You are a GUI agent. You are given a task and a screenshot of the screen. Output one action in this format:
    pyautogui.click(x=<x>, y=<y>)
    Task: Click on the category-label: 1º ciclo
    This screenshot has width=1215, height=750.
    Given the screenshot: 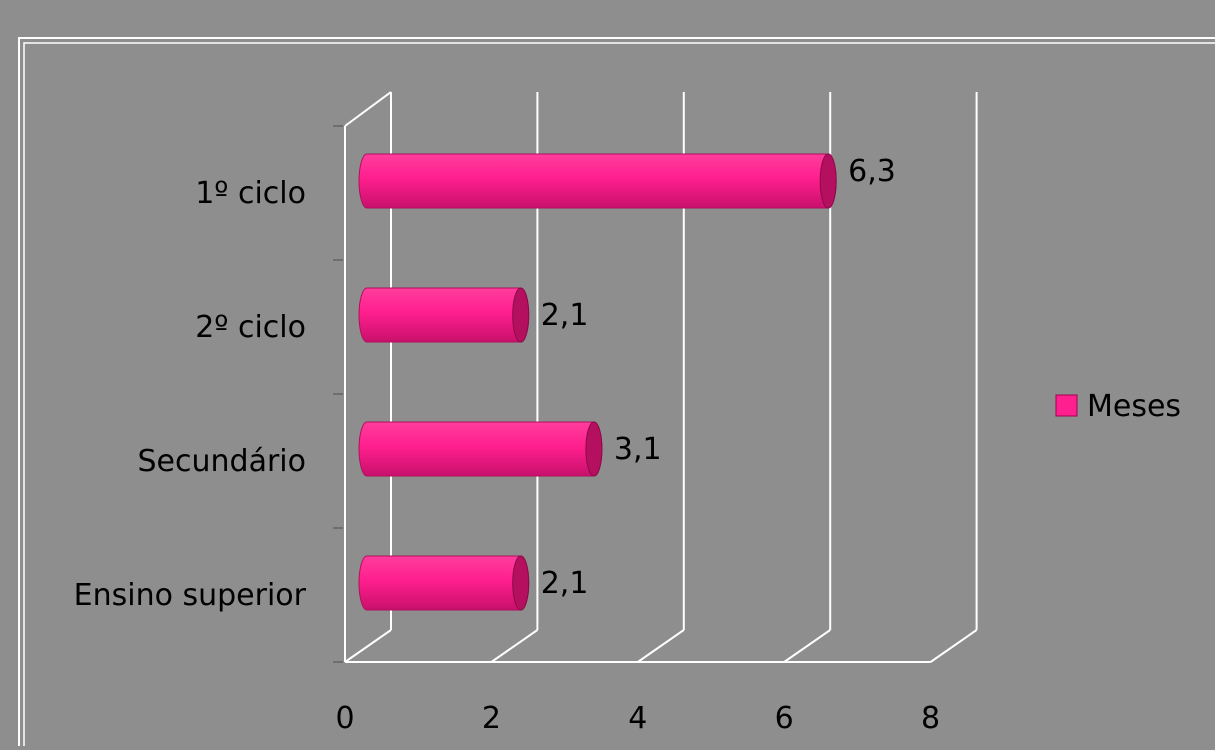 What is the action you would take?
    pyautogui.click(x=250, y=193)
    